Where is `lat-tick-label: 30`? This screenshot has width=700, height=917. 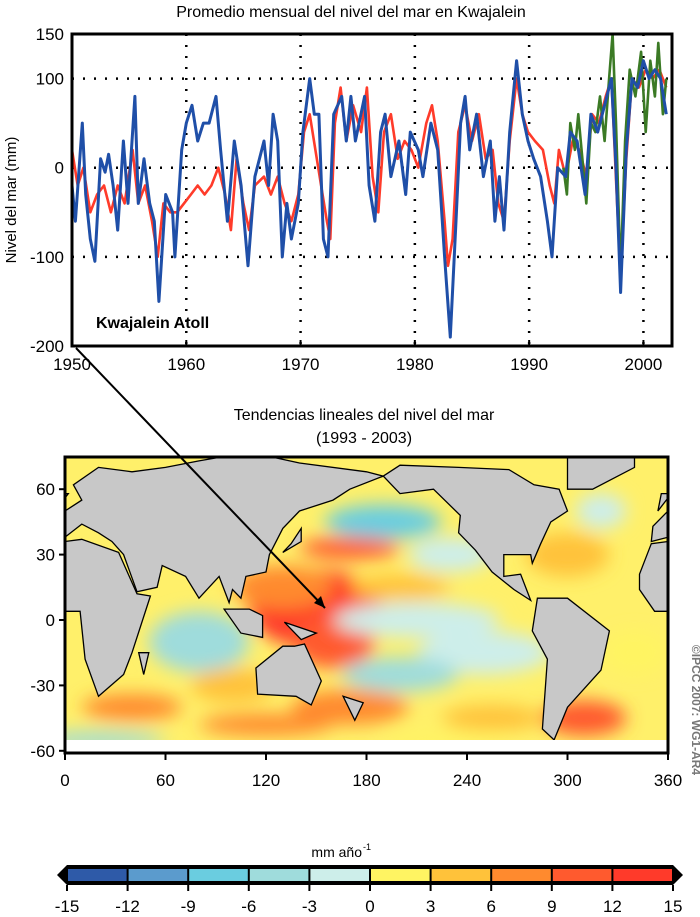 lat-tick-label: 30 is located at coordinates (45, 555).